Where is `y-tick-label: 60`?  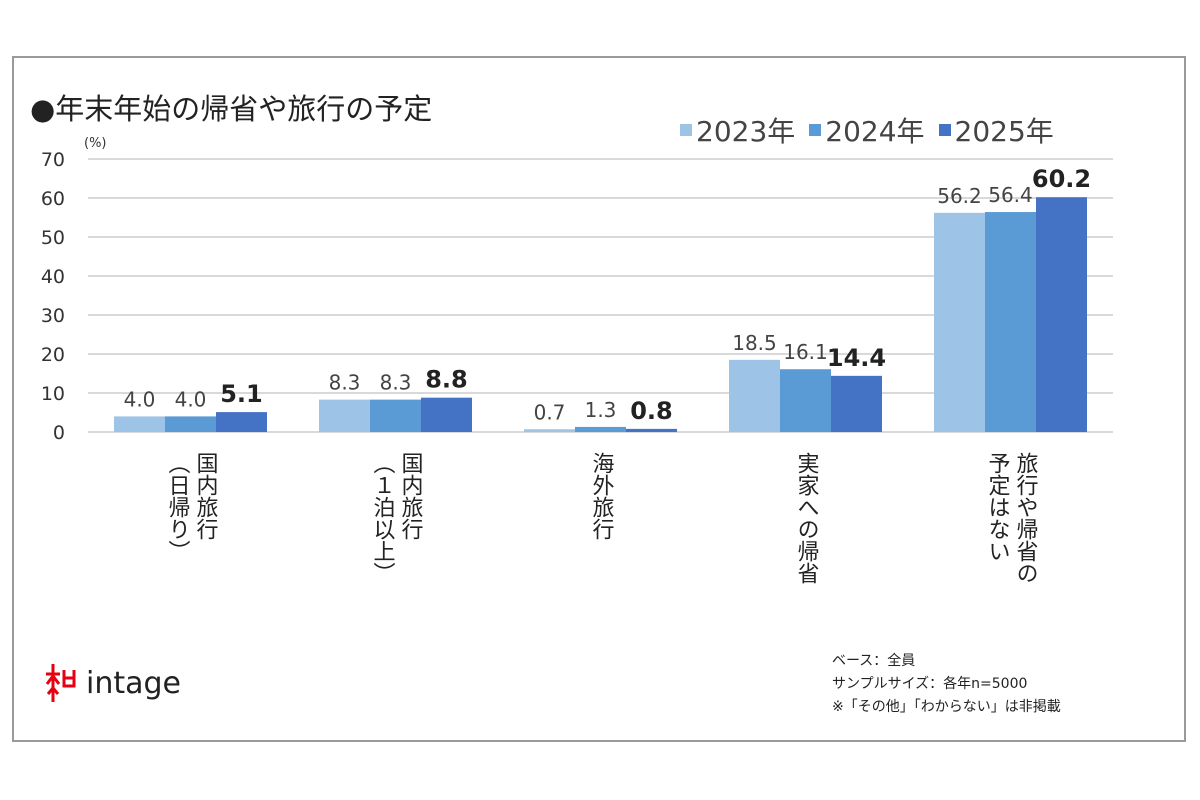
y-tick-label: 60 is located at coordinates (53, 199).